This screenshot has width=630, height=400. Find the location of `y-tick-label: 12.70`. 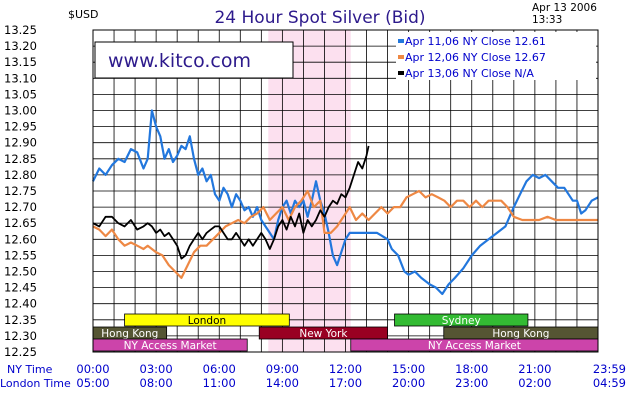

y-tick-label: 12.70 is located at coordinates (20, 207).